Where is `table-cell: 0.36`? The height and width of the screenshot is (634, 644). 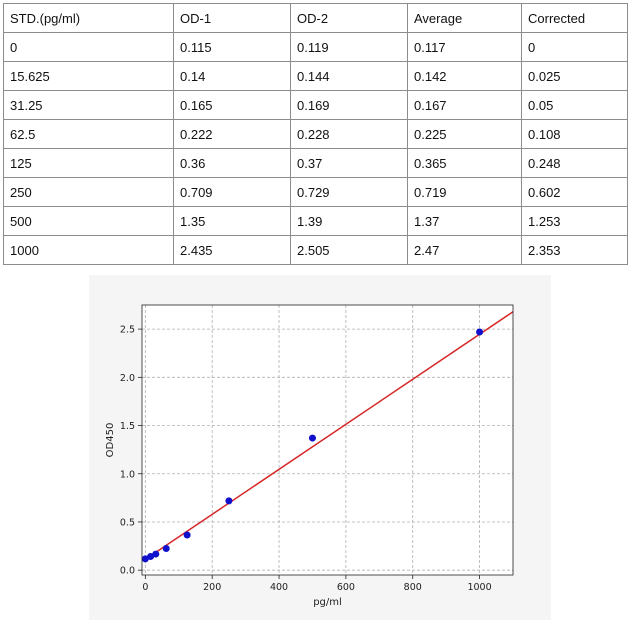
table-cell: 0.36 is located at coordinates (232, 163).